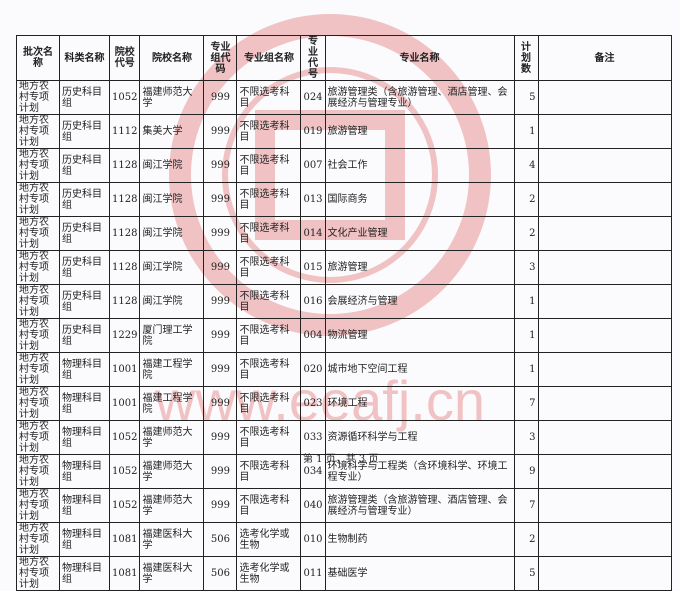 The height and width of the screenshot is (591, 680). I want to click on column-header: 专业代号, so click(313, 58).